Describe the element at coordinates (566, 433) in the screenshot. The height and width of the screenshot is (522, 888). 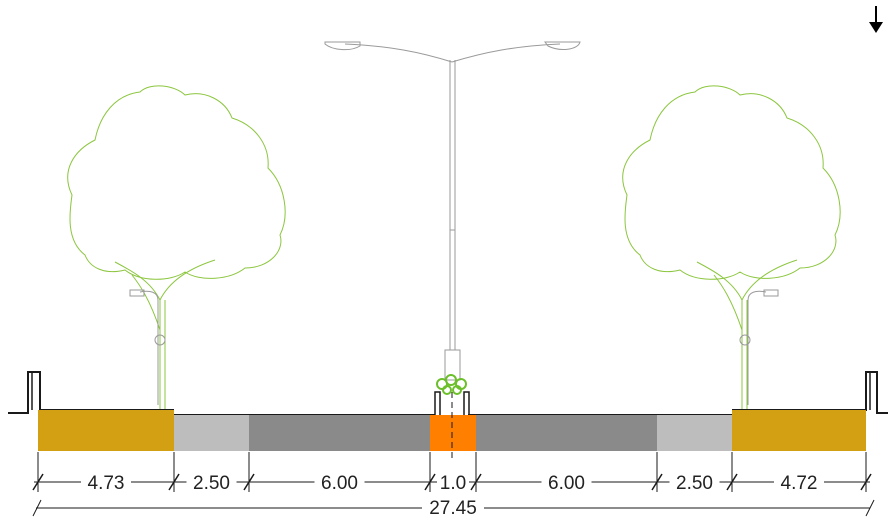
I see `segment-roadway-right` at that location.